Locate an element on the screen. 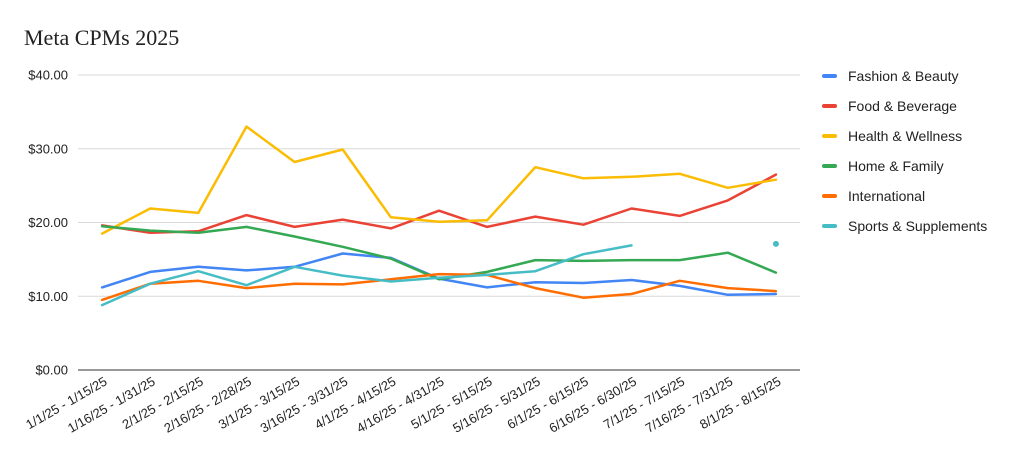 Image resolution: width=1024 pixels, height=465 pixels. legend-item: Home & Family is located at coordinates (883, 166).